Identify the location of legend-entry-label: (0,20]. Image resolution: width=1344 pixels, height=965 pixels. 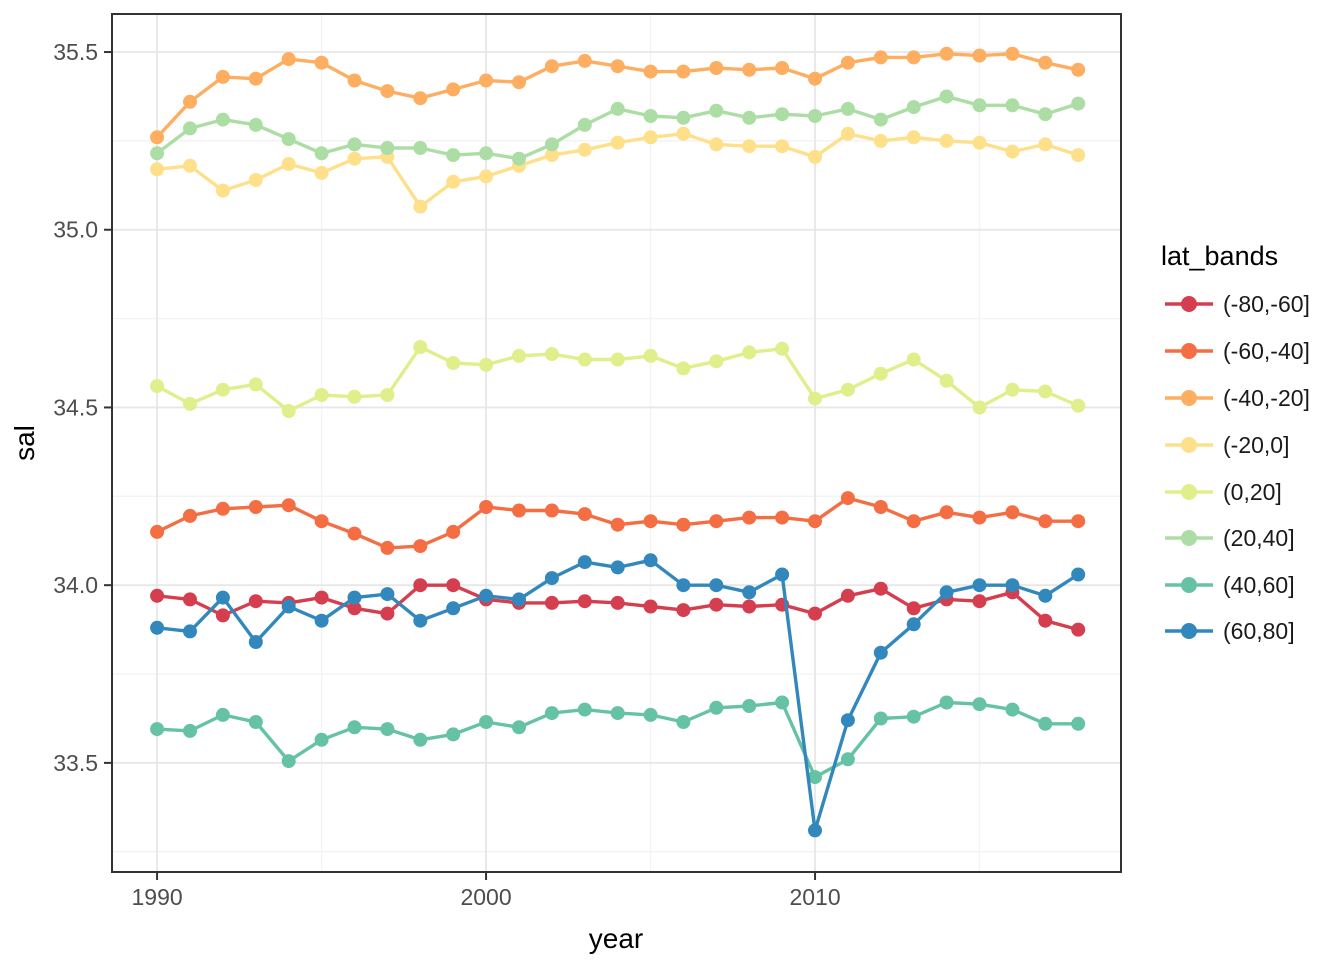
(1252, 492).